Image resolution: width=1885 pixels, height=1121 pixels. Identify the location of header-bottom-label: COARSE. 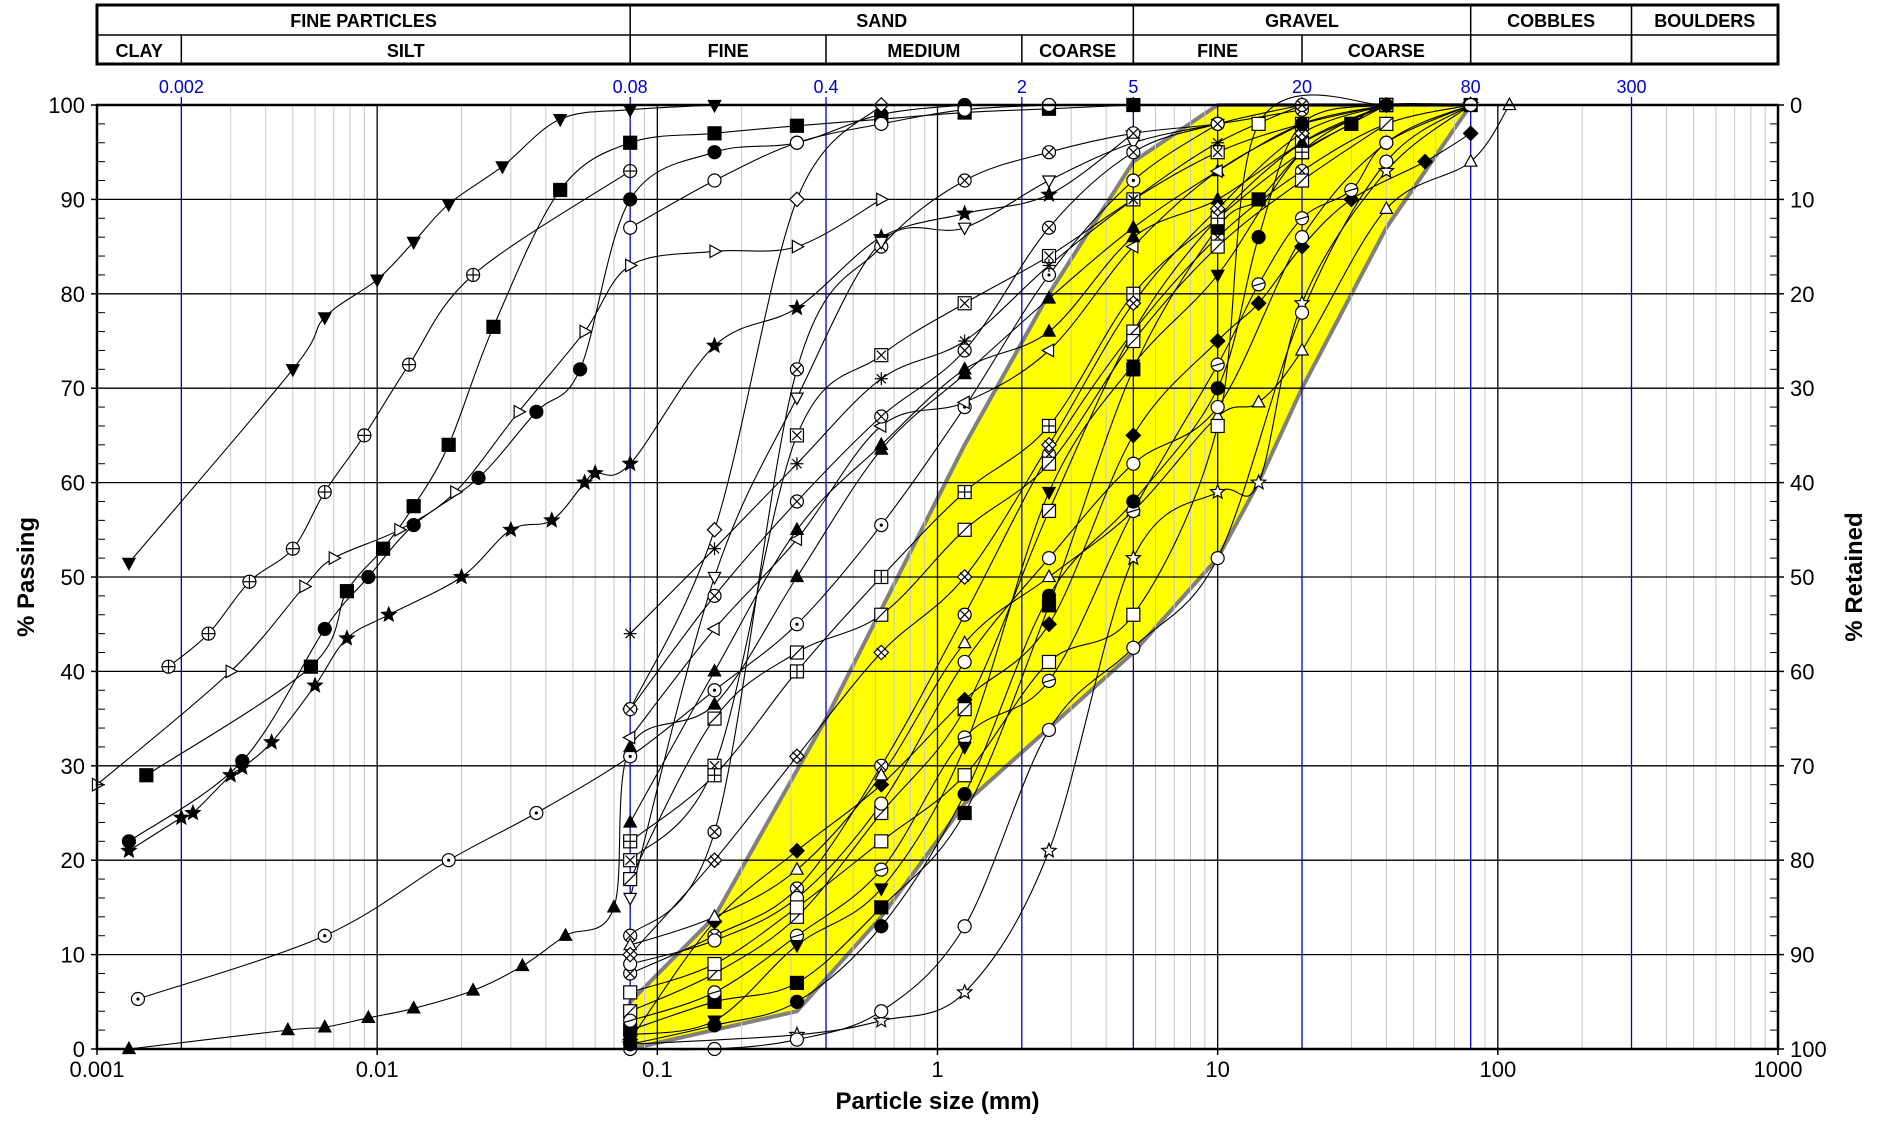
(1077, 51).